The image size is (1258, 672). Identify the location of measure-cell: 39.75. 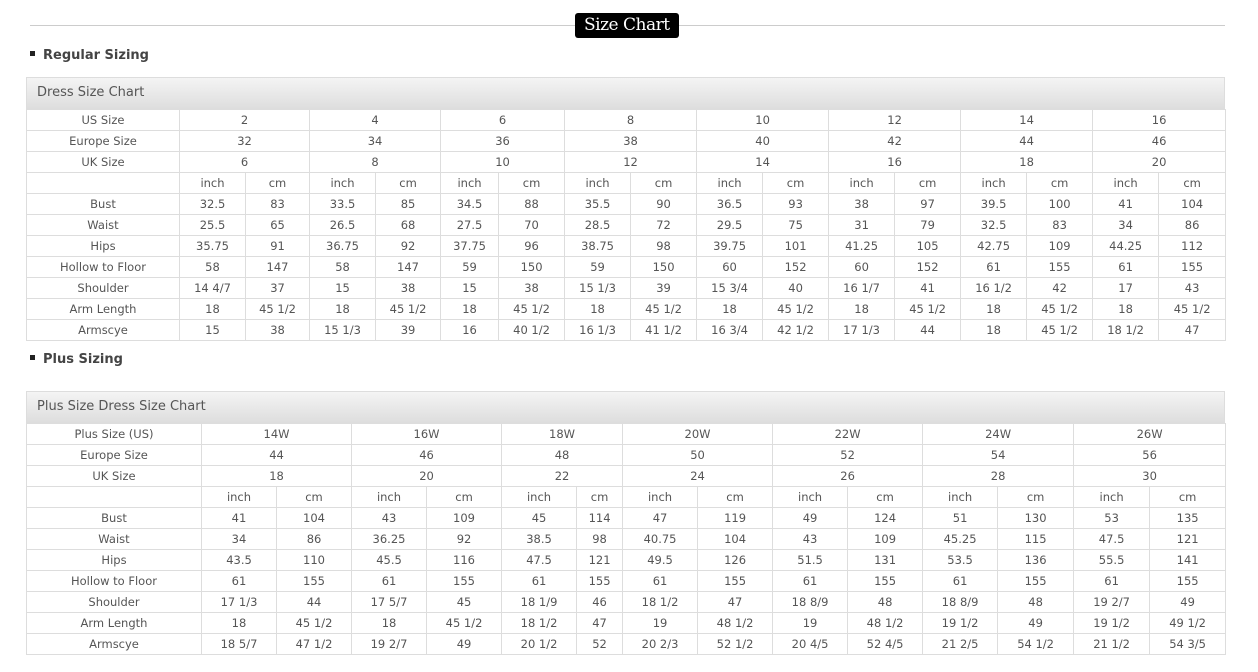
(730, 246).